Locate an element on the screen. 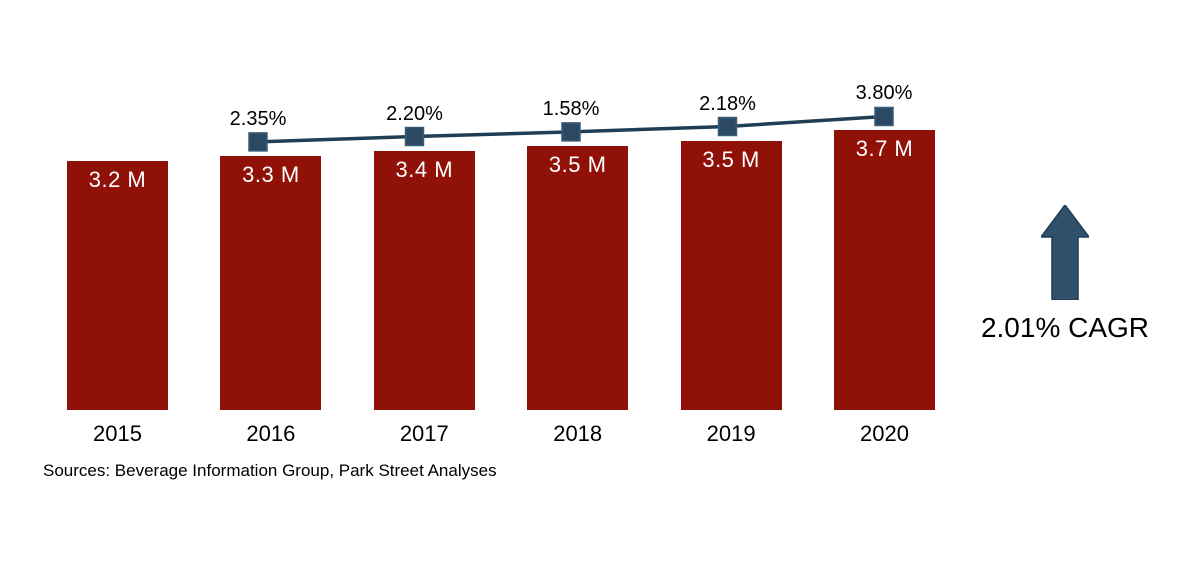  line-marker-2018 is located at coordinates (571, 132).